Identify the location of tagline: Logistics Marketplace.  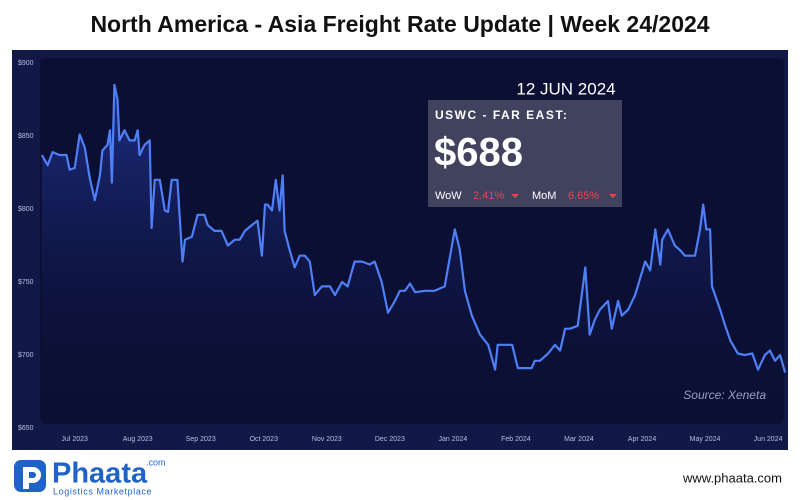
(102, 491).